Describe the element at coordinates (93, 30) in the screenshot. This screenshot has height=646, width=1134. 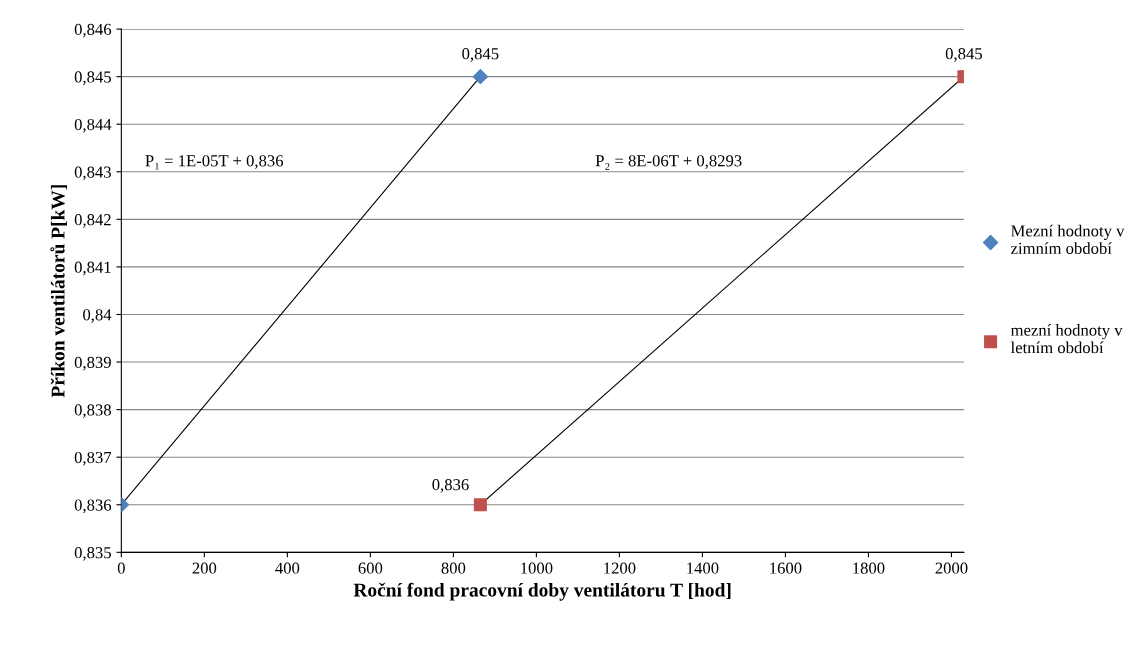
I see `y-tick-label: 0,846` at that location.